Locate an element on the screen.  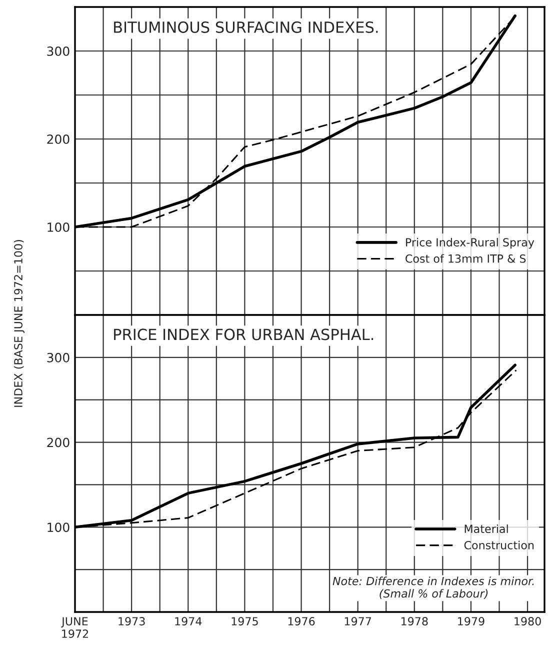
x-tick-label: 1974 is located at coordinates (188, 621).